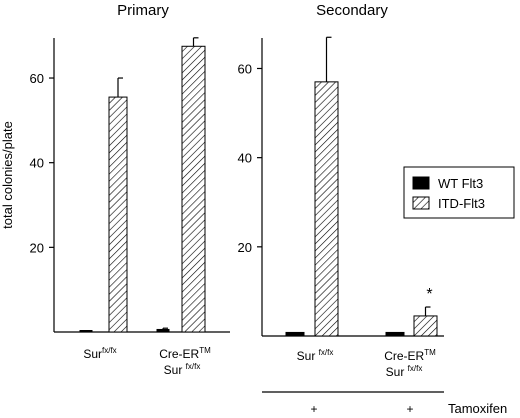 This screenshot has width=520, height=418. What do you see at coordinates (352, 10) in the screenshot?
I see `secondary-title: Secondary` at bounding box center [352, 10].